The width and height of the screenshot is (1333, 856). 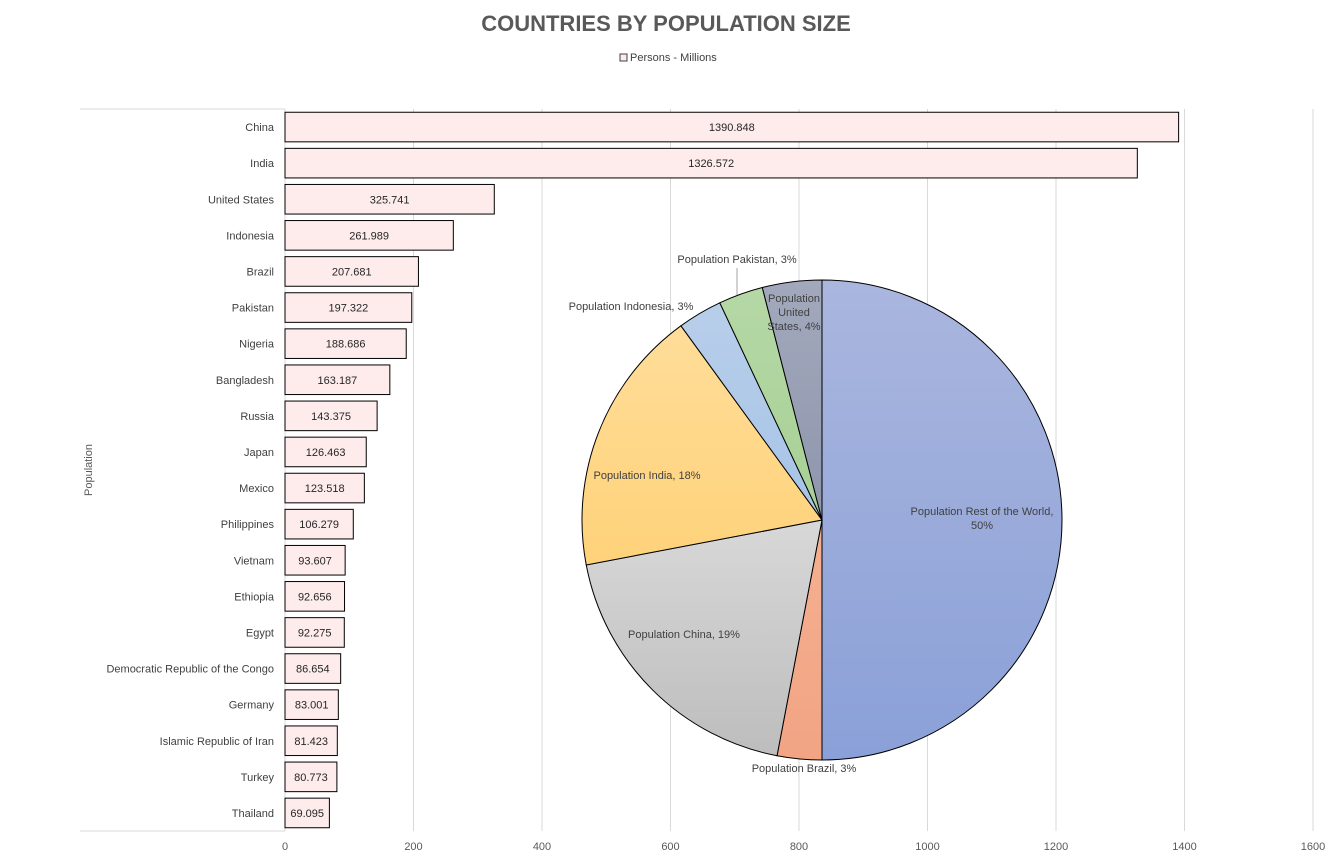 I want to click on bar-value-label: 106.279, so click(x=319, y=525).